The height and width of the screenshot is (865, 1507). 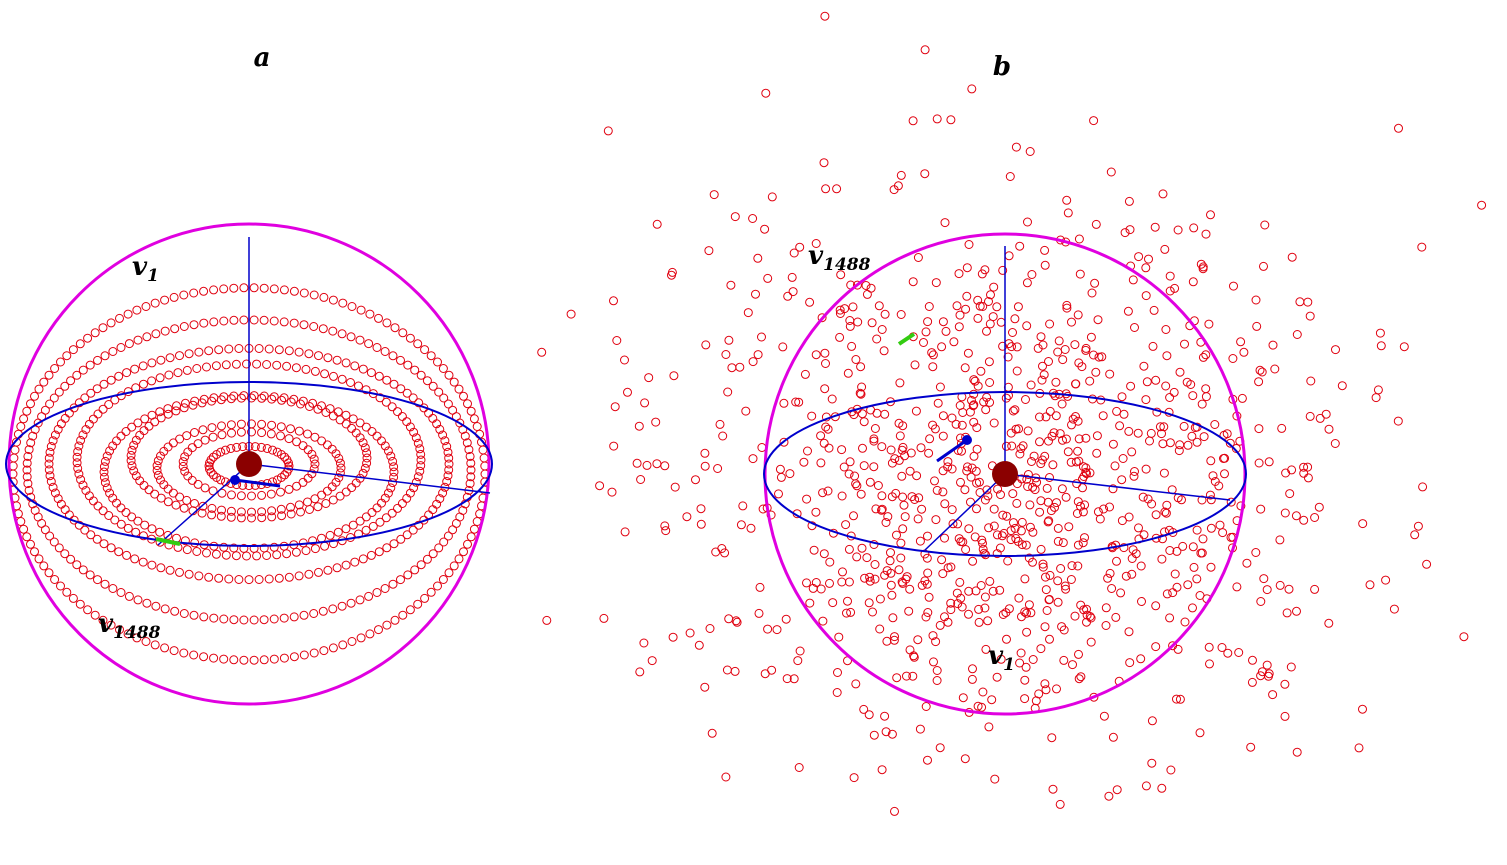 What do you see at coordinates (1001, 658) in the screenshot?
I see `panel-b-start-label: v1` at bounding box center [1001, 658].